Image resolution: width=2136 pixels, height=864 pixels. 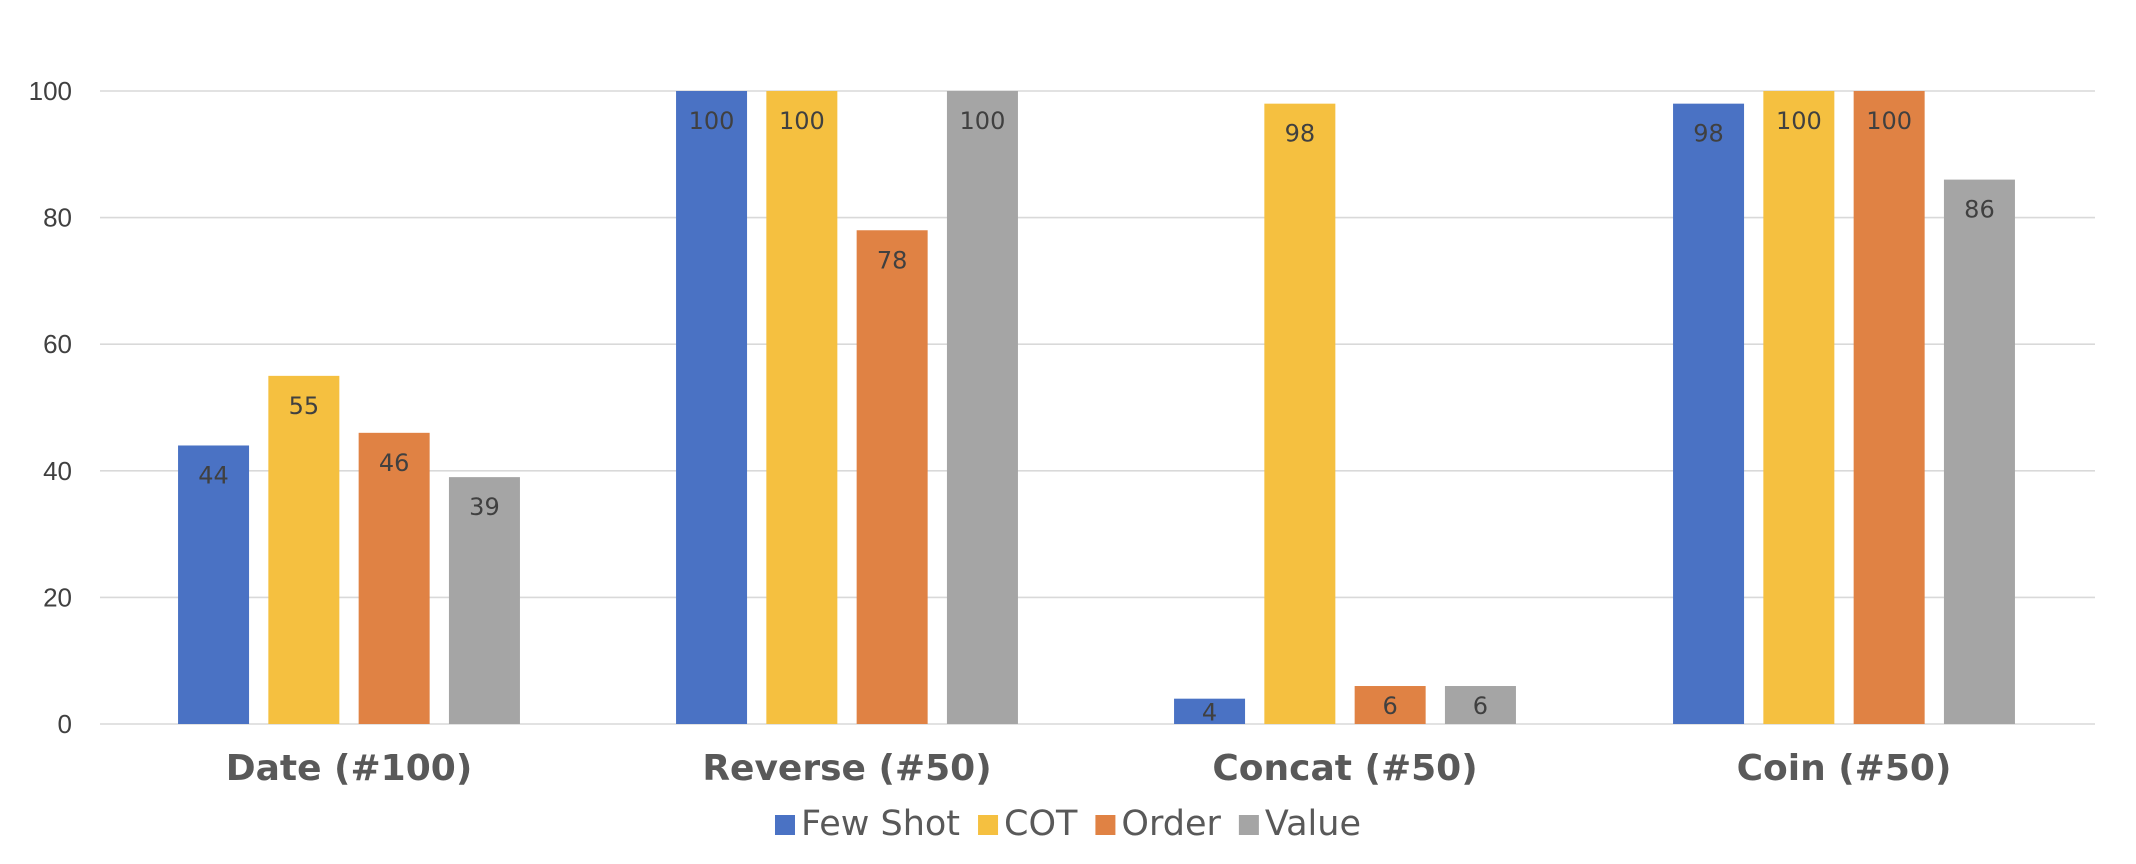 What do you see at coordinates (1041, 824) in the screenshot?
I see `legend-label: COT` at bounding box center [1041, 824].